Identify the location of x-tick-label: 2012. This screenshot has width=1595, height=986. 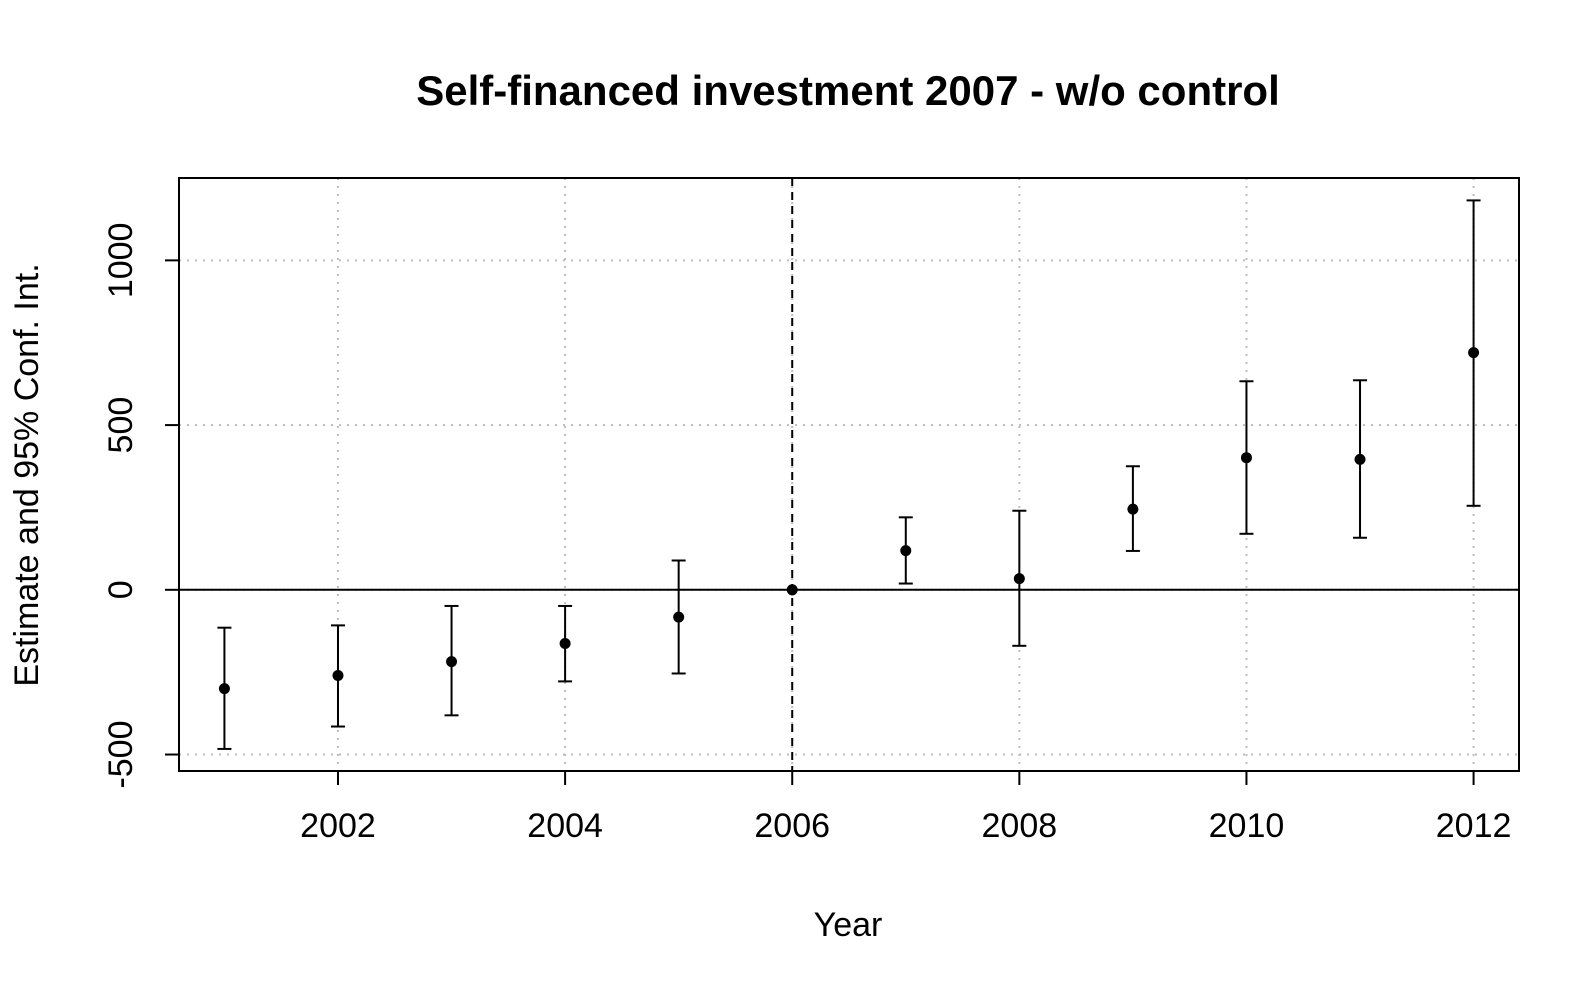
(1474, 826).